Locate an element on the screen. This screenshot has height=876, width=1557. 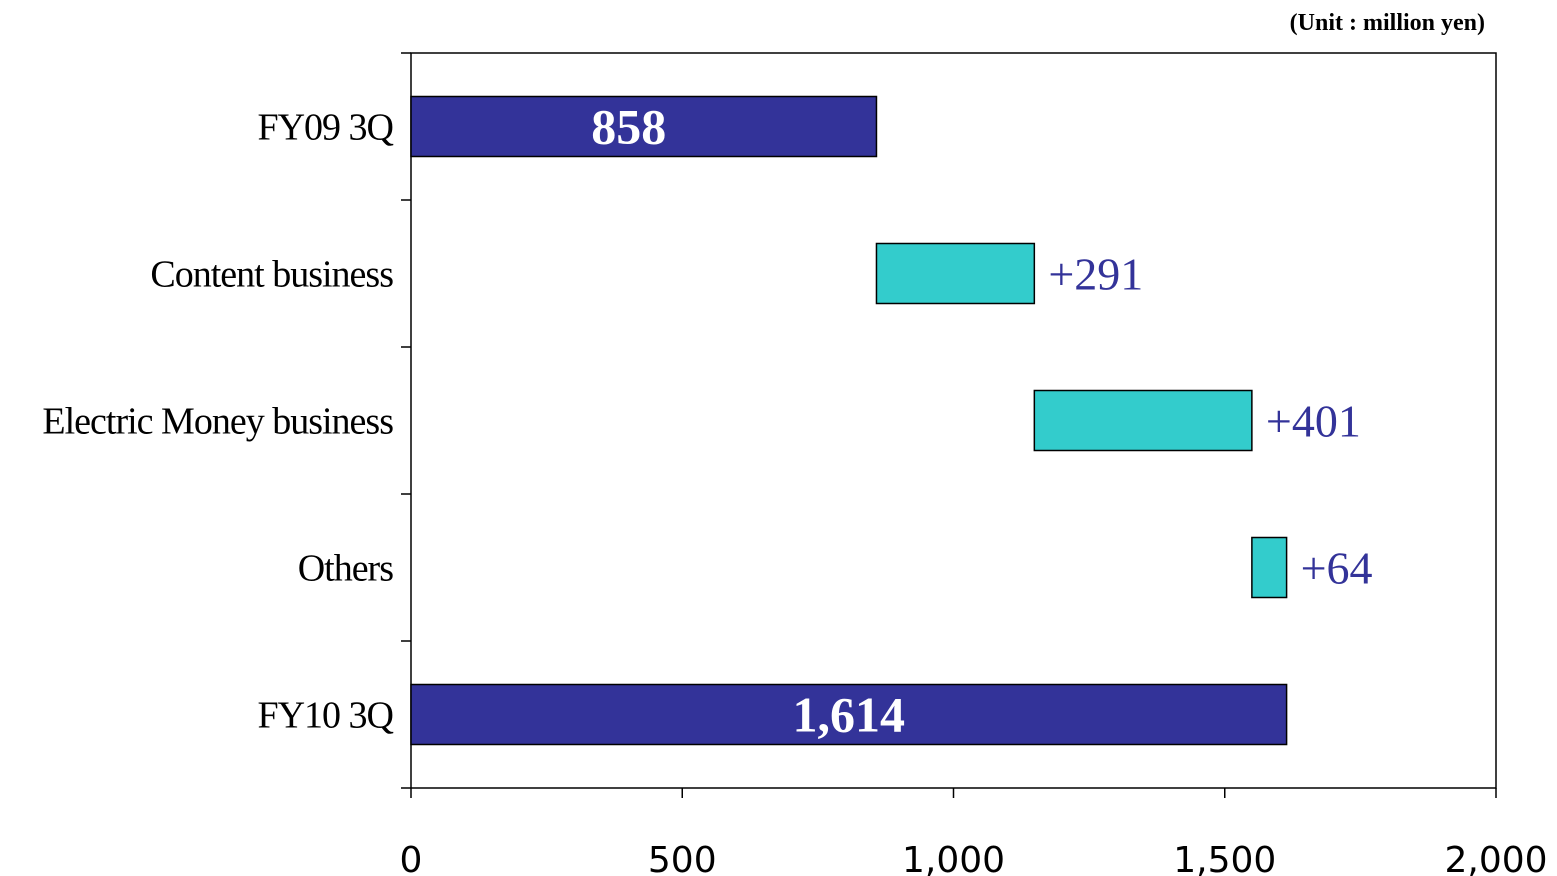
delta-value-label: +401 is located at coordinates (1313, 421).